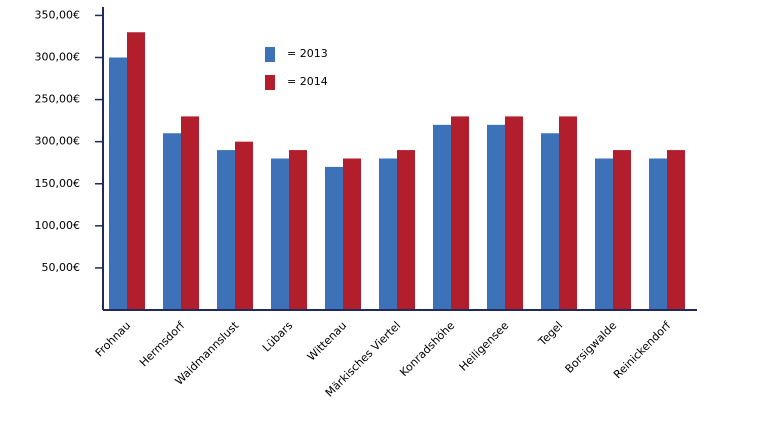  I want to click on y-tick-label: 350,00€, so click(58, 14).